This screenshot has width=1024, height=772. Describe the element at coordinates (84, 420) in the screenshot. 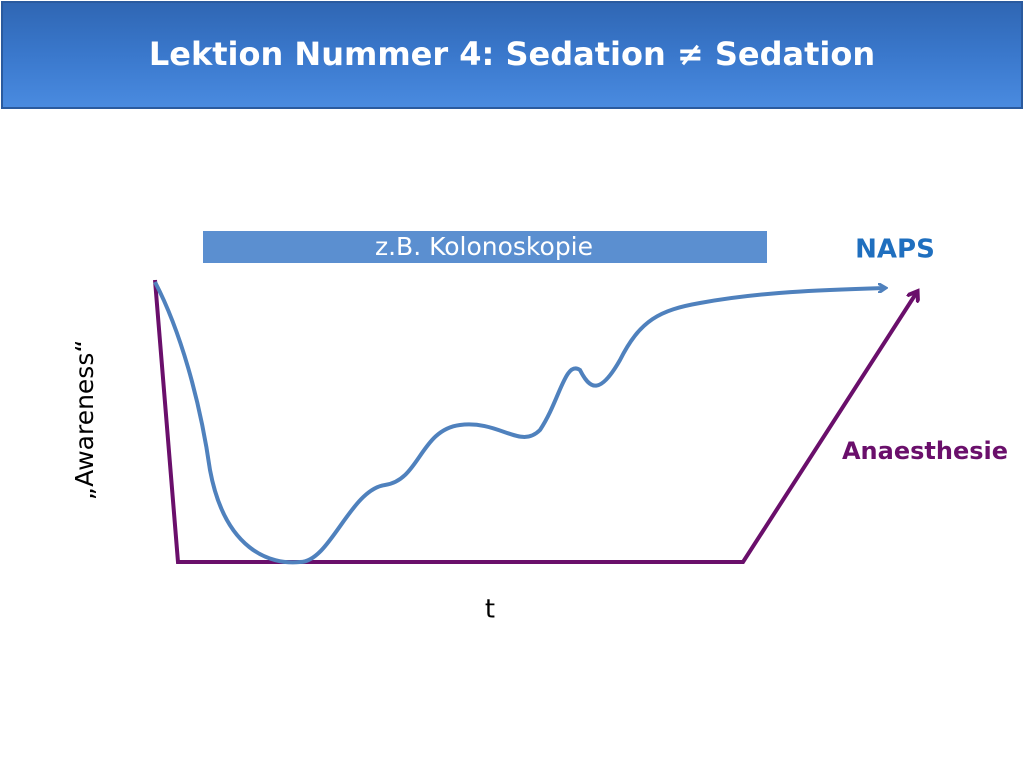

I see `y-axis-label: „Awareness“` at that location.